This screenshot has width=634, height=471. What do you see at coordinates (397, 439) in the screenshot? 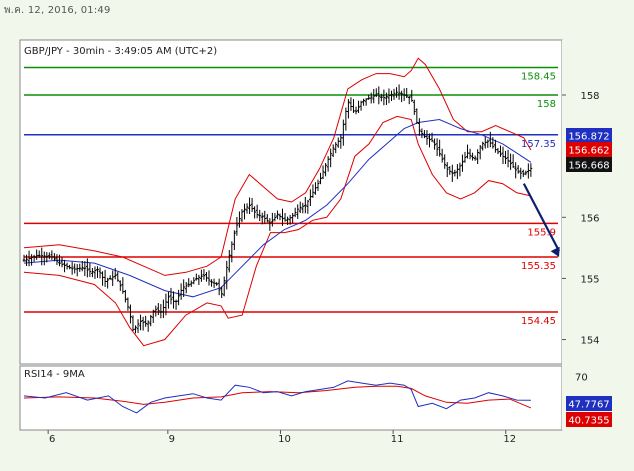
I see `x-tick-label: 11` at bounding box center [397, 439].